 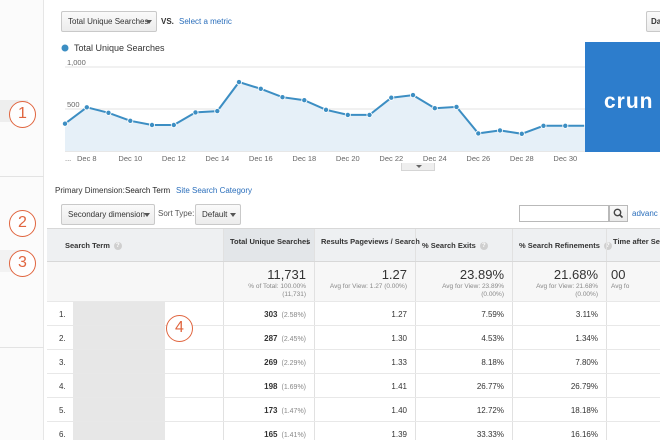 What do you see at coordinates (463, 409) in the screenshot?
I see `exits-cell: 12.72%` at bounding box center [463, 409].